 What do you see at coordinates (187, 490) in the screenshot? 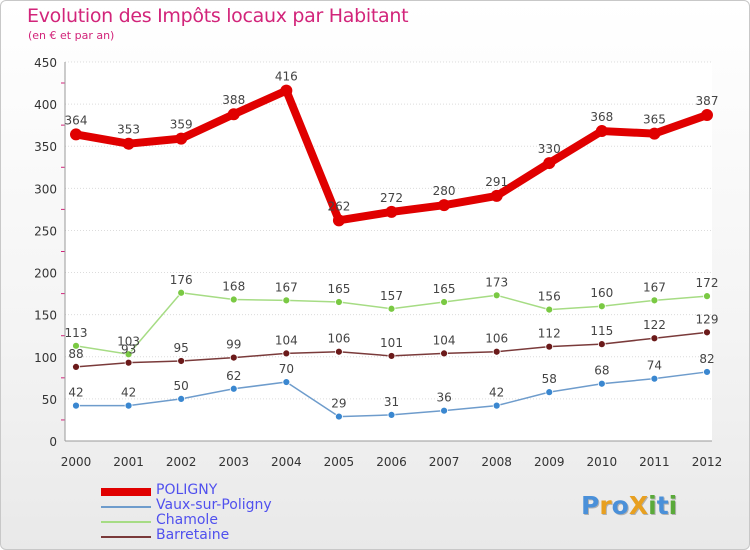
I see `legend-label: POLIGNY` at bounding box center [187, 490].